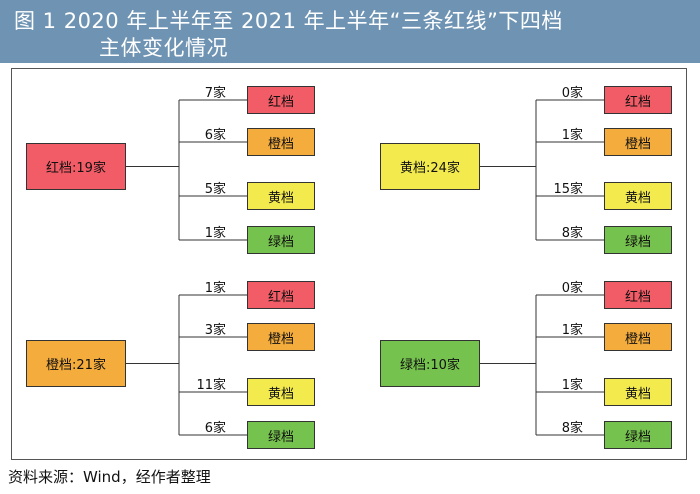 This screenshot has width=700, height=494. I want to click on source-box-3: 橙档:21家, so click(76, 363).